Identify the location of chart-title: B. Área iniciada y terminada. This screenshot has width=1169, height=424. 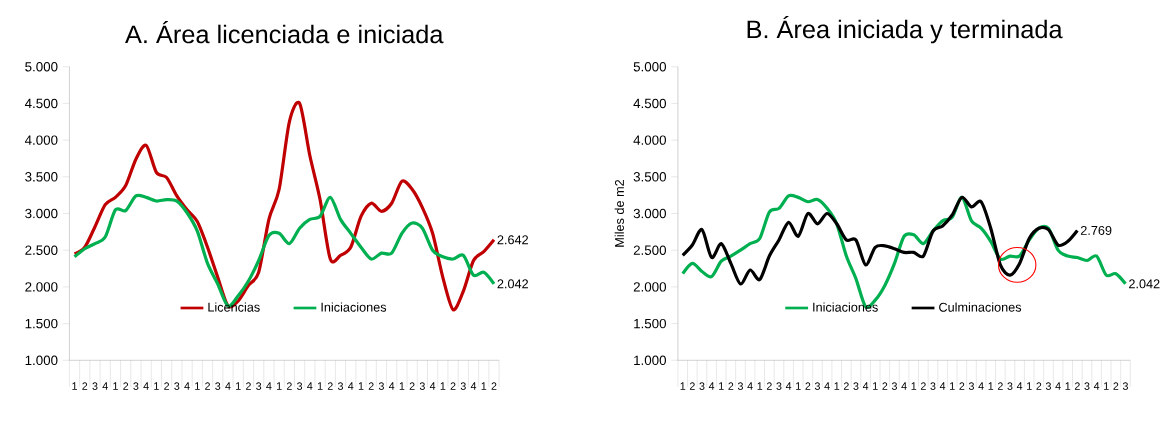
(905, 29).